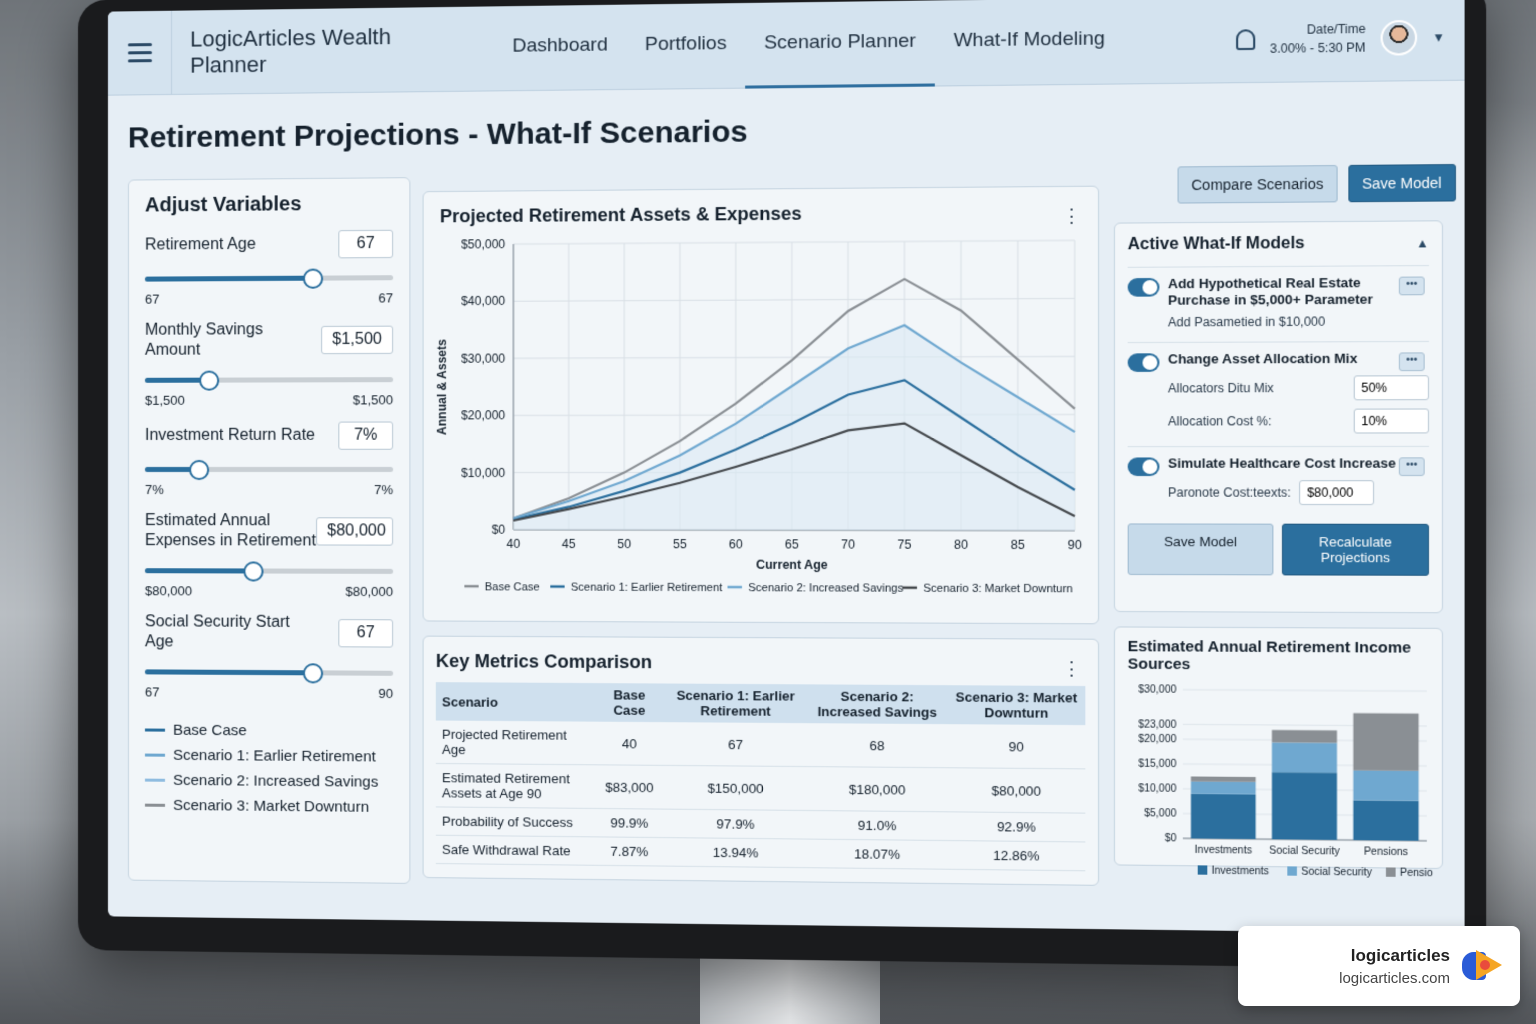  I want to click on allocation-cost-input, so click(1391, 421).